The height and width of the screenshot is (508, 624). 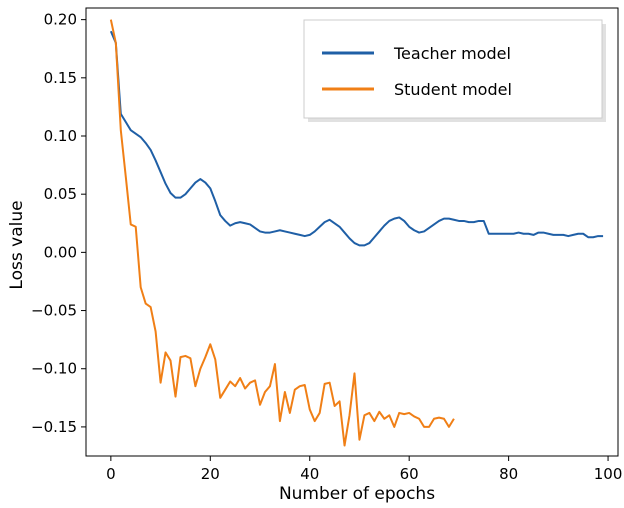 What do you see at coordinates (210, 474) in the screenshot?
I see `x-tick-label: 20` at bounding box center [210, 474].